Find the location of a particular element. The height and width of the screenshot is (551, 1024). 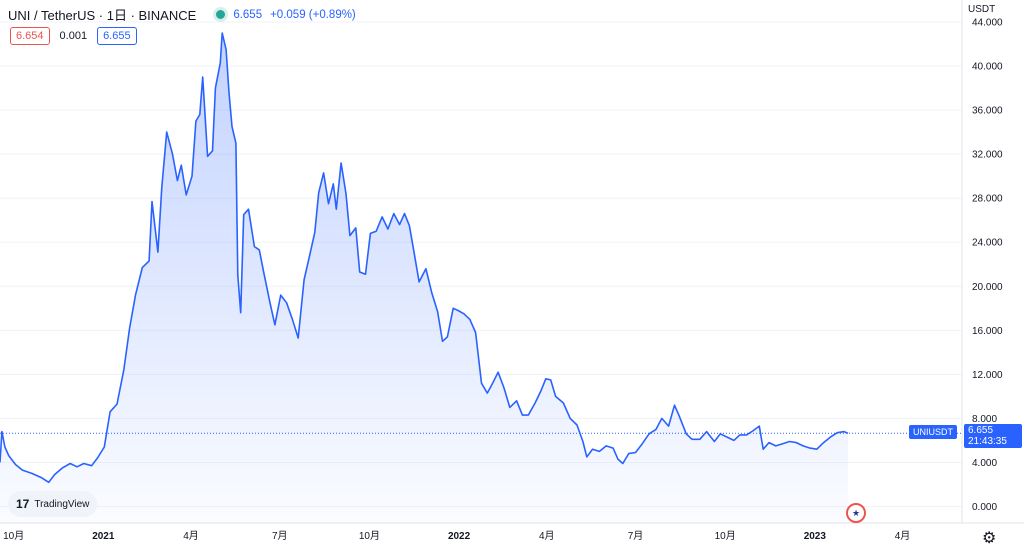

countdown-timer: 21:43:35 is located at coordinates (987, 441).